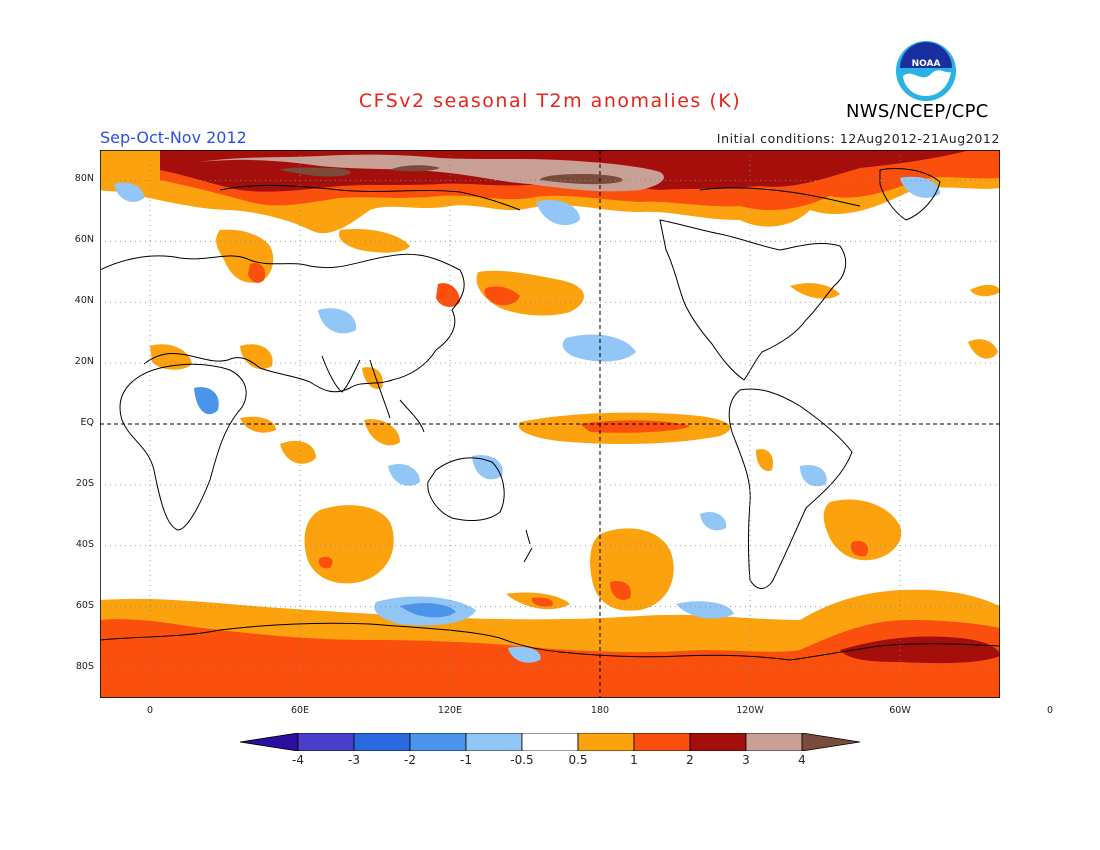 Image resolution: width=1100 pixels, height=850 pixels. I want to click on siberia-warm, so click(374, 240).